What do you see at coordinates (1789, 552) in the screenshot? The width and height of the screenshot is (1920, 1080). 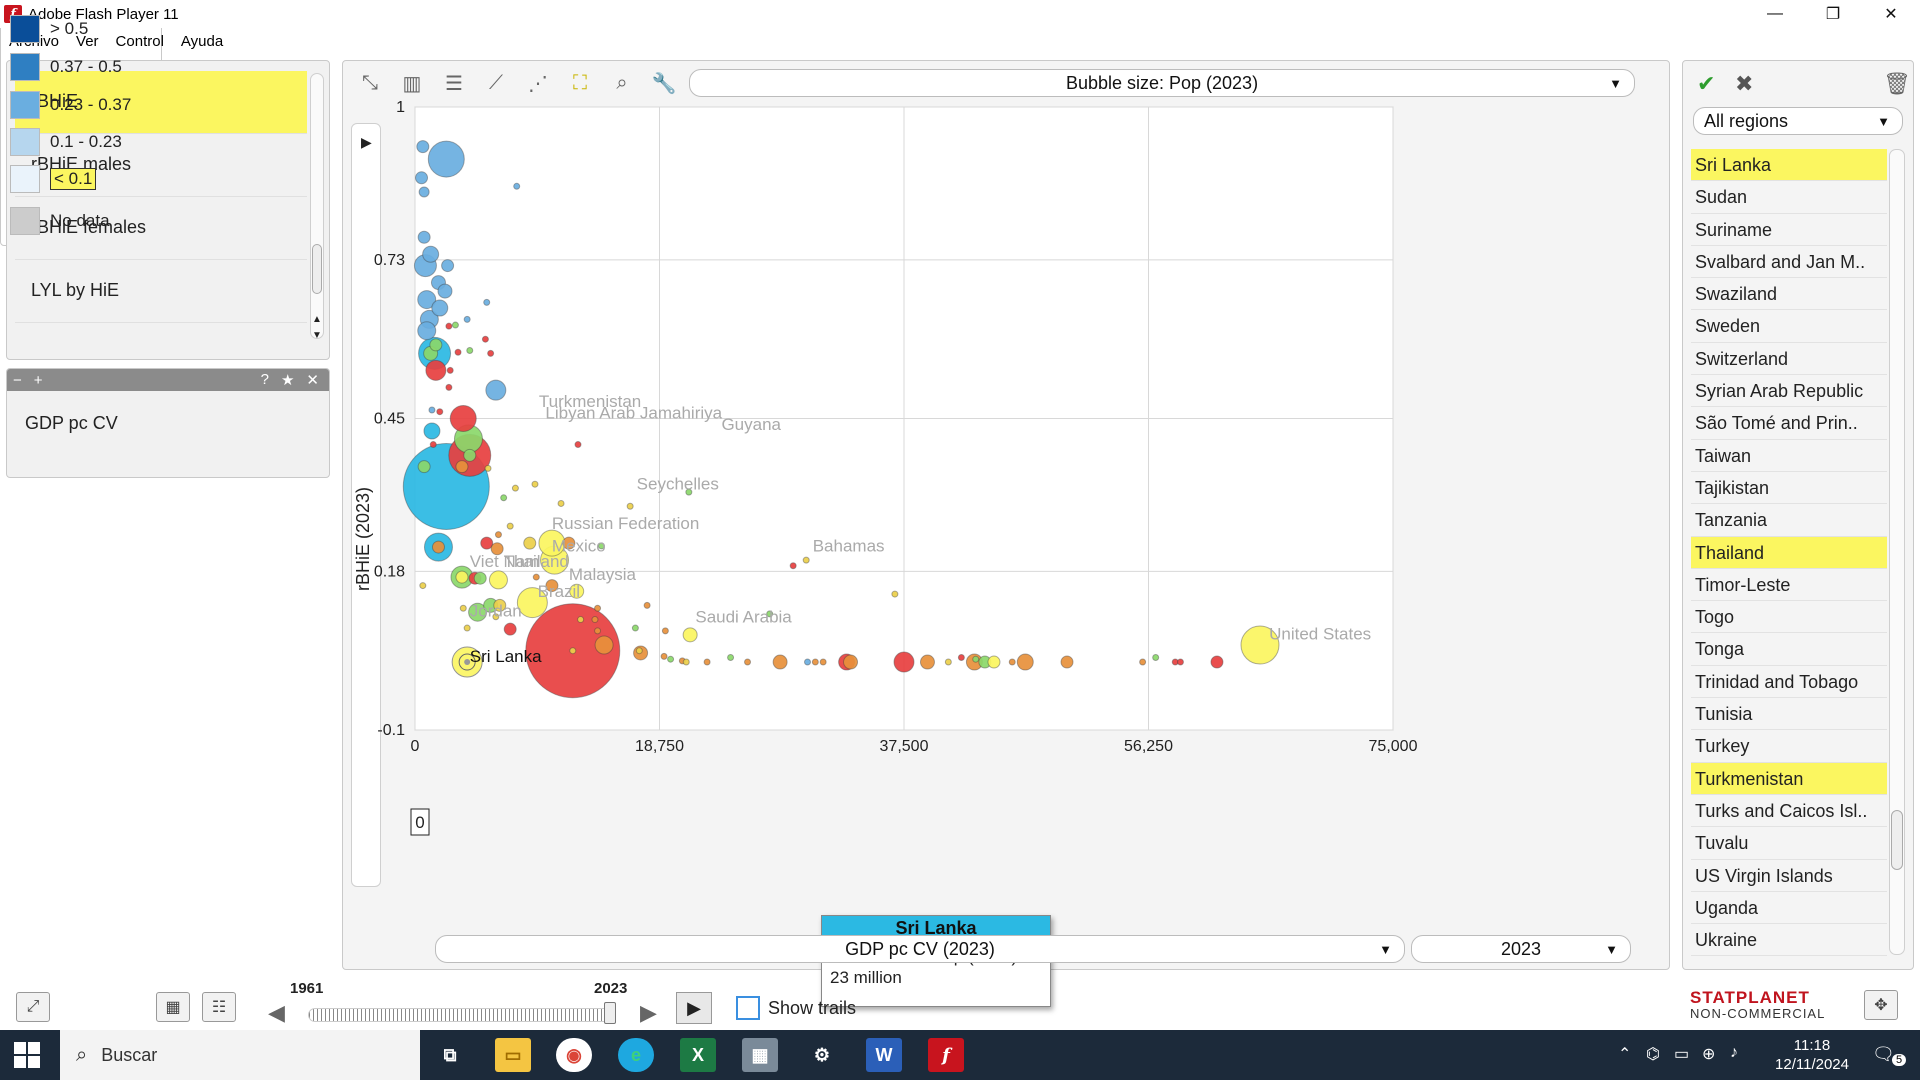 I see `country-item: Thailand` at bounding box center [1789, 552].